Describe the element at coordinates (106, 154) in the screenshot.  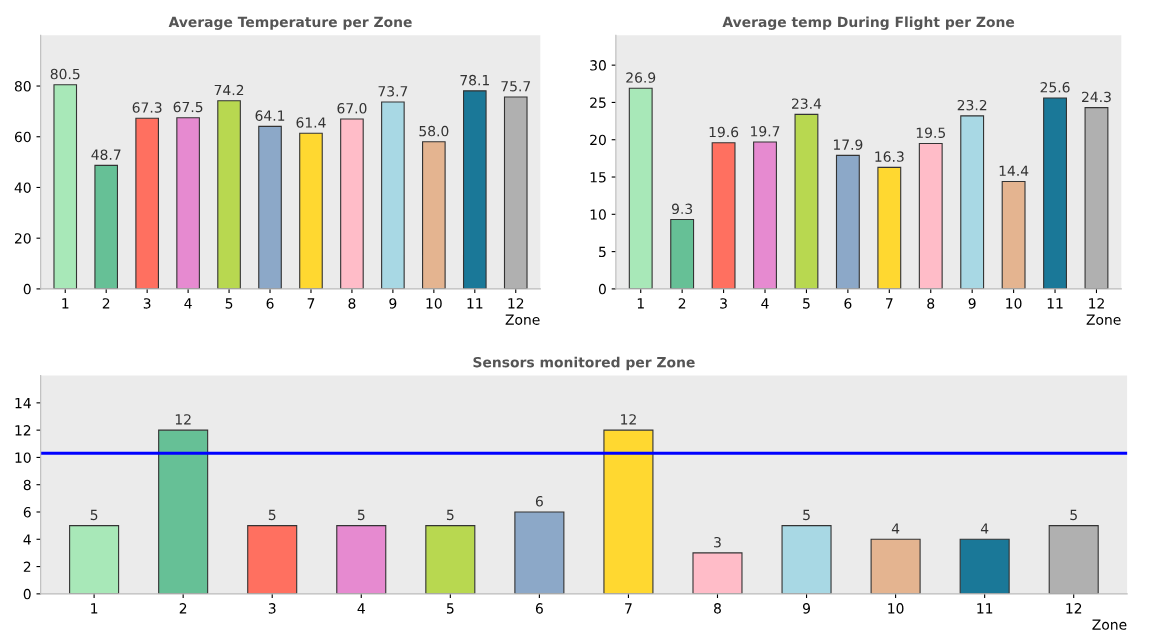
I see `data-label: 48.7` at that location.